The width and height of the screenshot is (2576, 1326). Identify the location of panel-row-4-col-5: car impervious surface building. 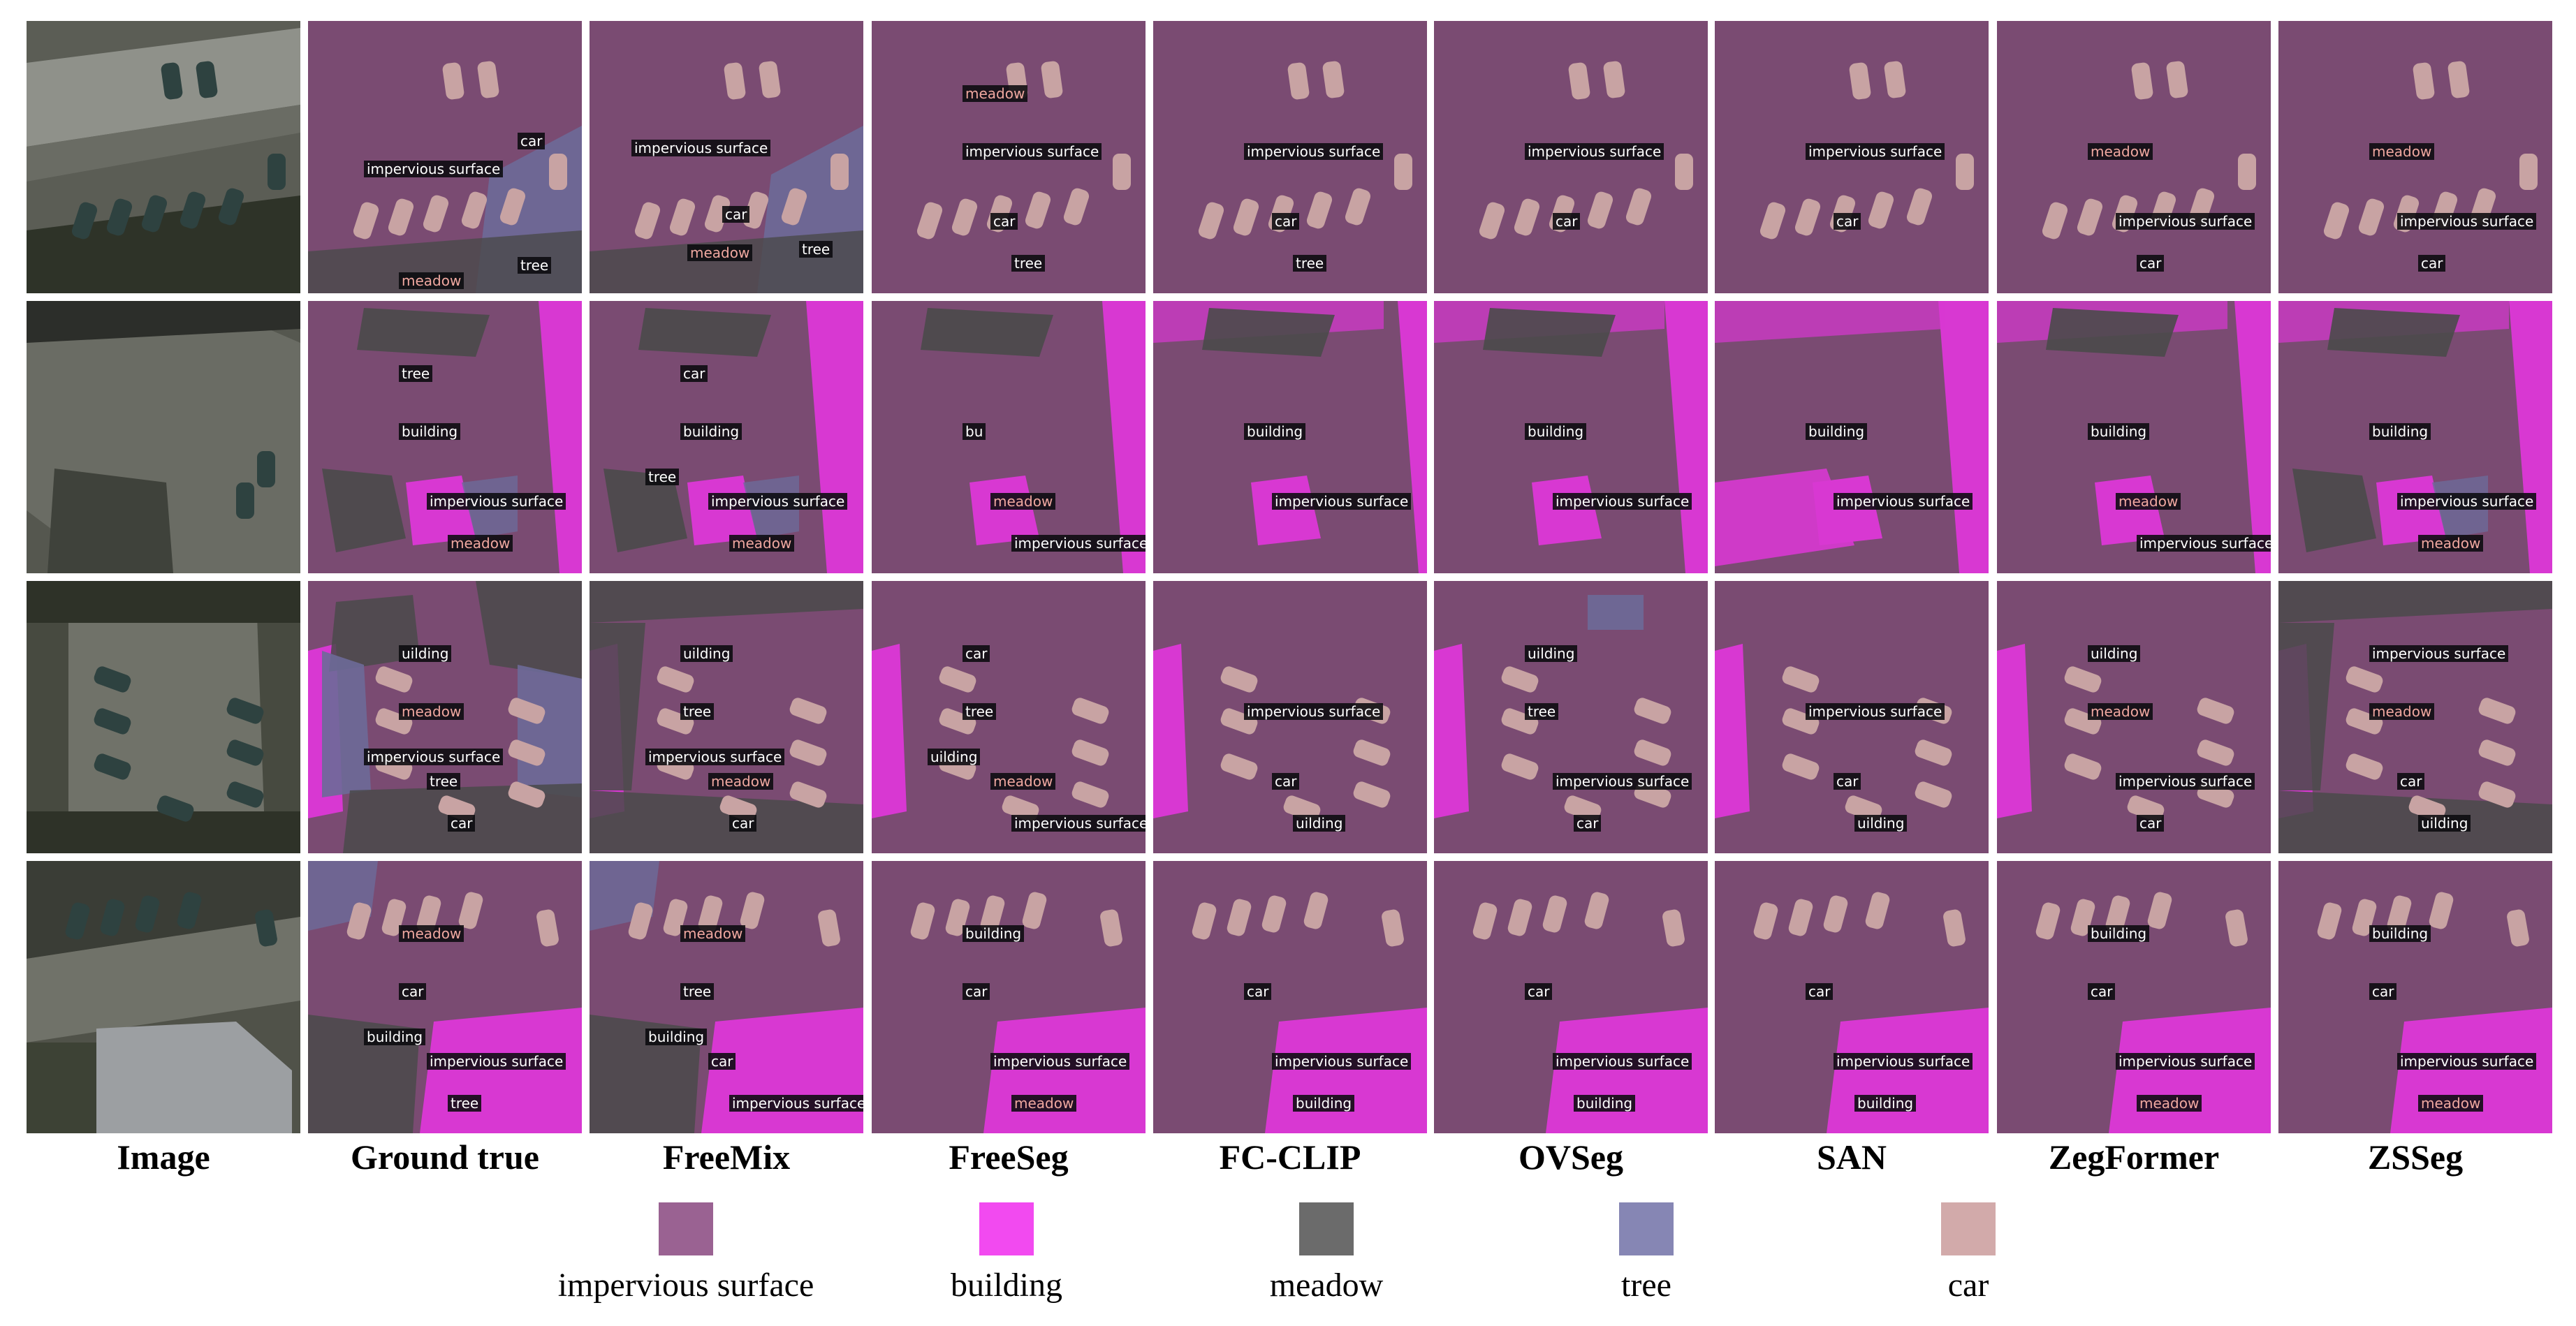
(1290, 997).